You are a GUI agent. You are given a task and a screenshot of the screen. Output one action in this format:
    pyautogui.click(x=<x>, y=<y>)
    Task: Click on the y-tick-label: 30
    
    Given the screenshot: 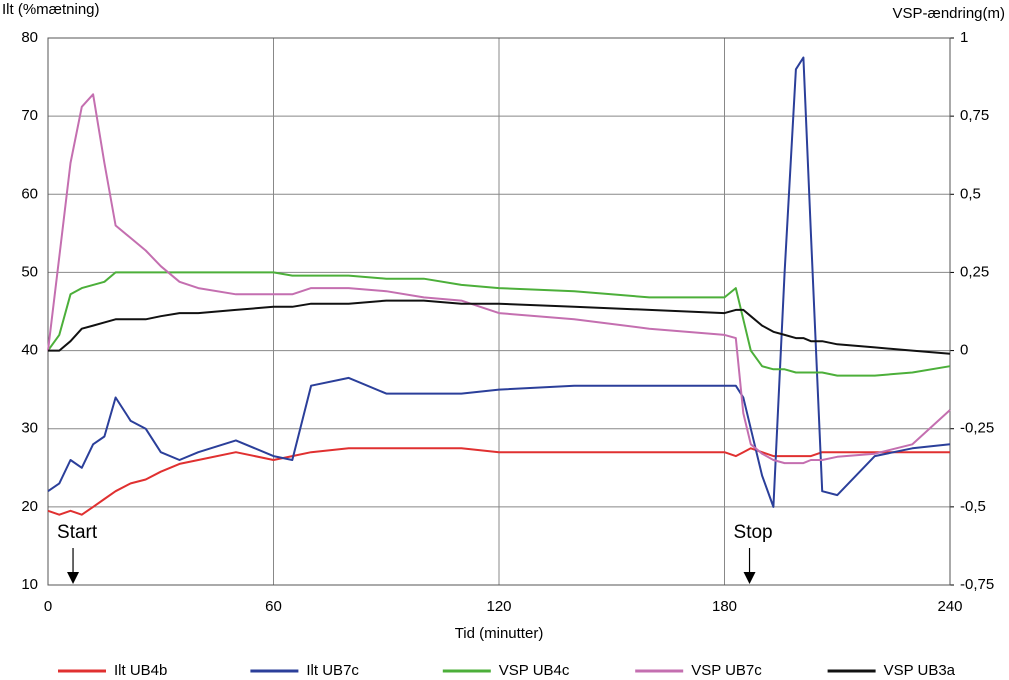 What is the action you would take?
    pyautogui.click(x=29, y=428)
    